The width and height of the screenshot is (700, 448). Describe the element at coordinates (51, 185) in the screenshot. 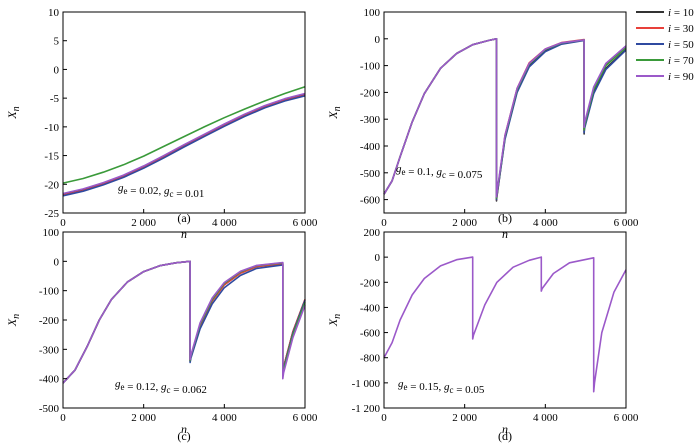

I see `y-tick-label: -20` at that location.